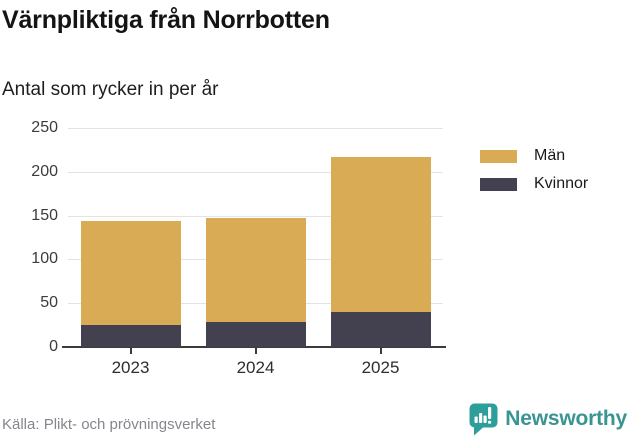  I want to click on x-axis-label-2025: 2025, so click(380, 367).